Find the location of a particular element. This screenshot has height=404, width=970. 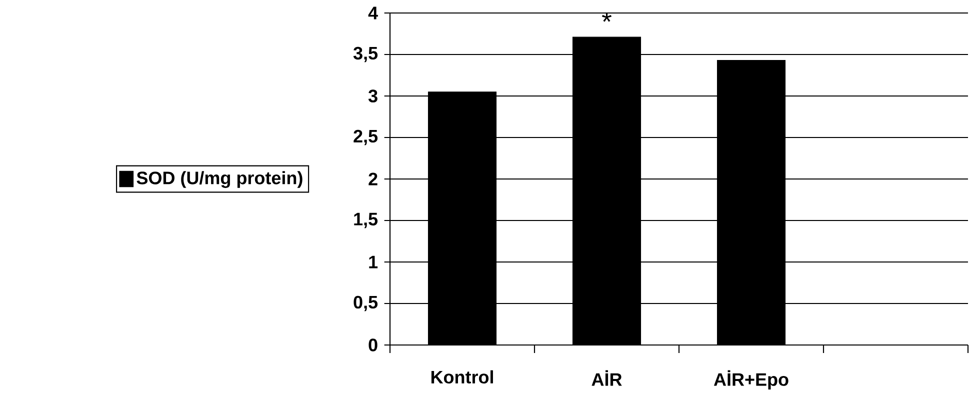

x-tick-label: AİR is located at coordinates (607, 378).